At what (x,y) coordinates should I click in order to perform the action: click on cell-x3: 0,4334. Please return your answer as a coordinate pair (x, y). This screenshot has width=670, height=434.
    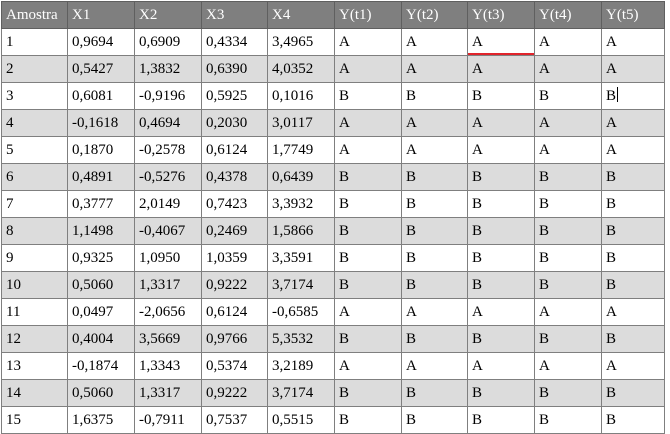
    Looking at the image, I should click on (234, 42).